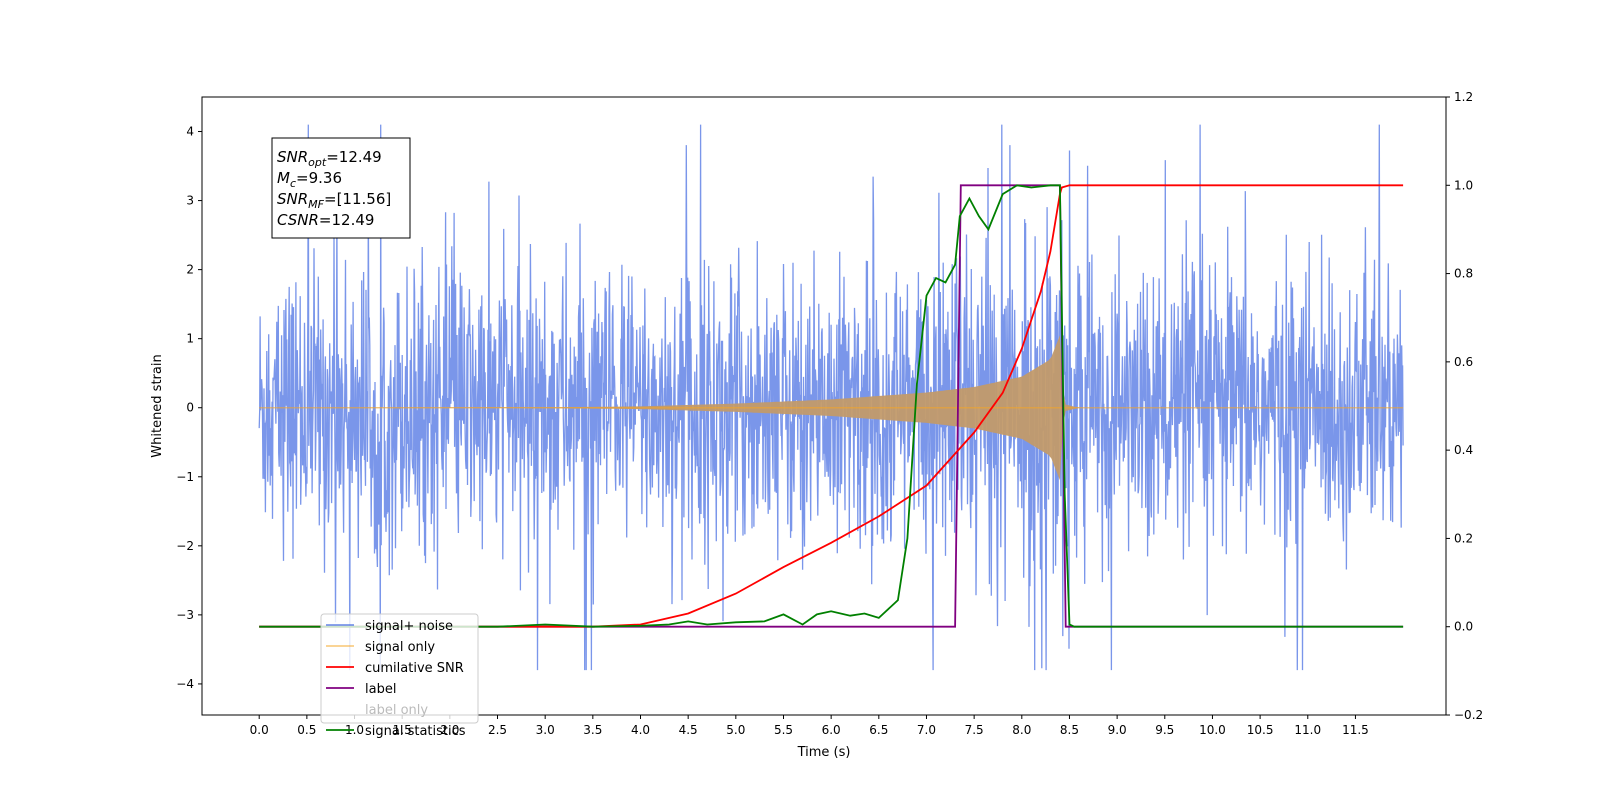  I want to click on annotation-frame, so click(341, 188).